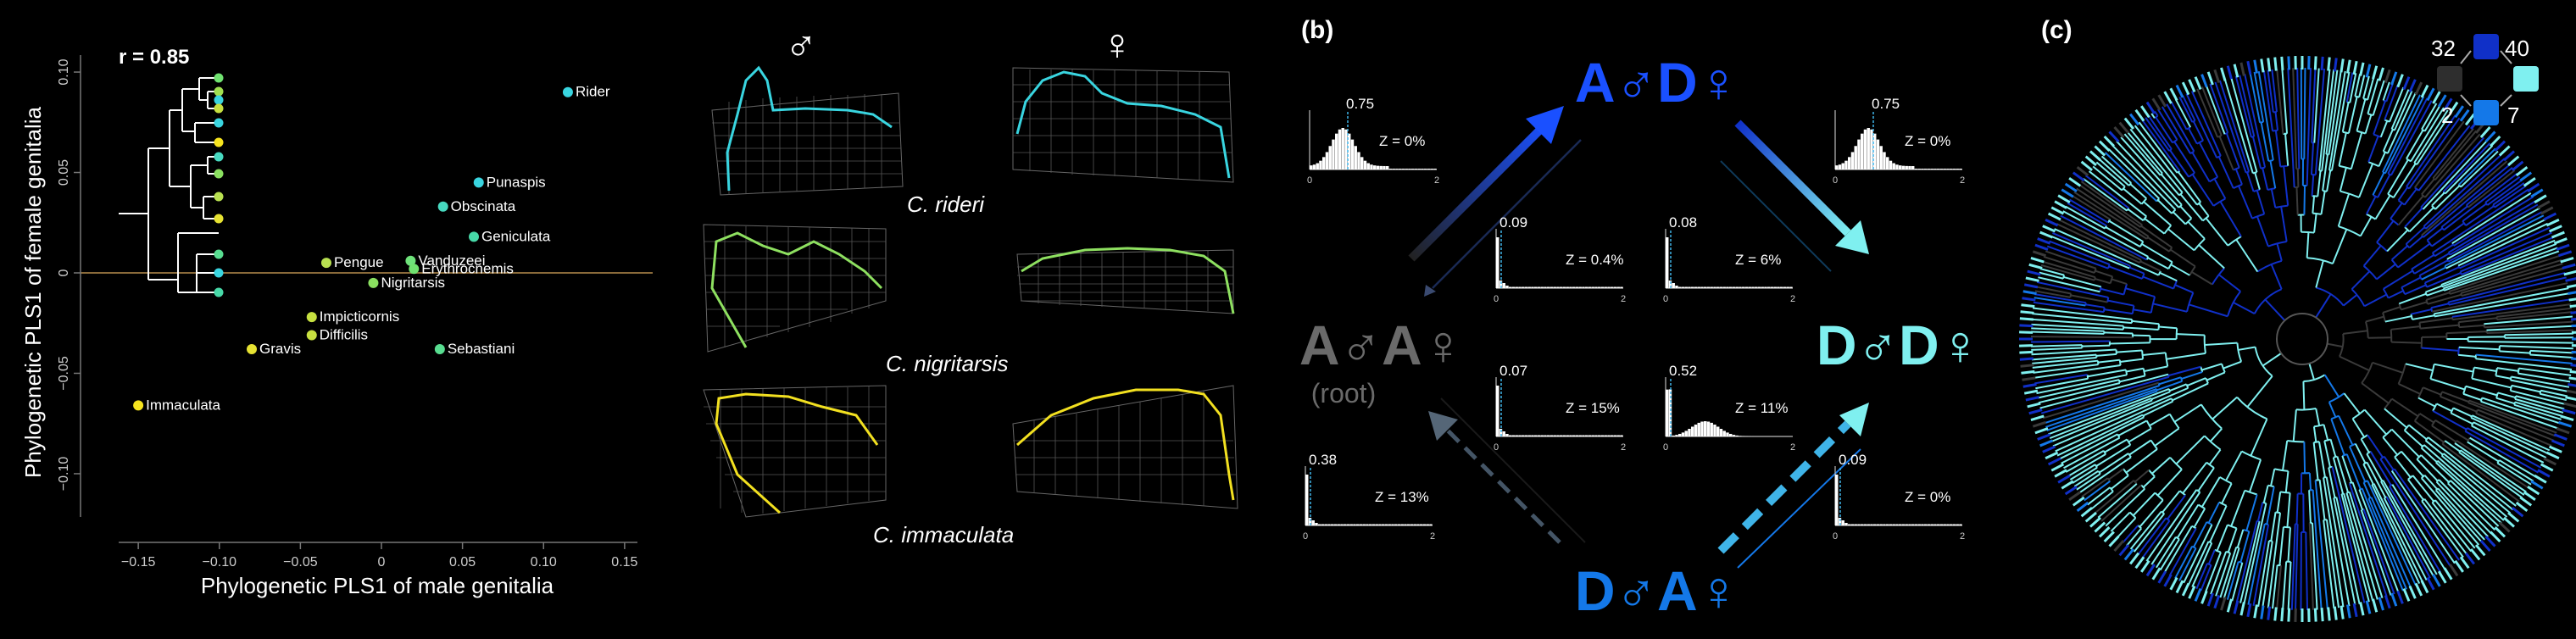 The image size is (2576, 639). What do you see at coordinates (1443, 426) in the screenshot?
I see `arrowhead-DA-to-AA` at bounding box center [1443, 426].